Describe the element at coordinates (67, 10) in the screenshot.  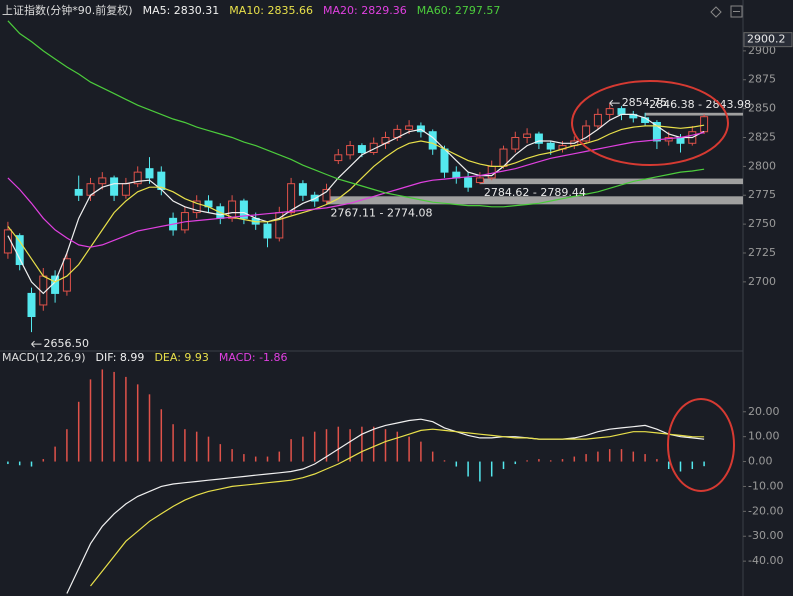
I see `chart-title: 上证指数(分钟*90.前复权)` at that location.